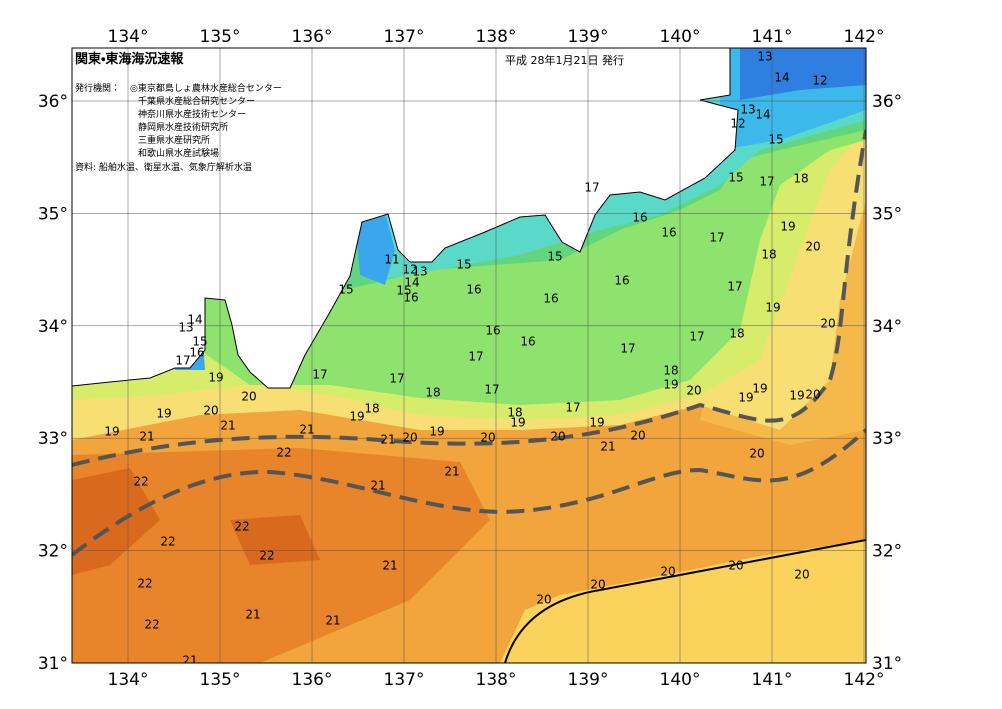 The image size is (1002, 709). Describe the element at coordinates (864, 37) in the screenshot. I see `longitude-label: 142°` at that location.